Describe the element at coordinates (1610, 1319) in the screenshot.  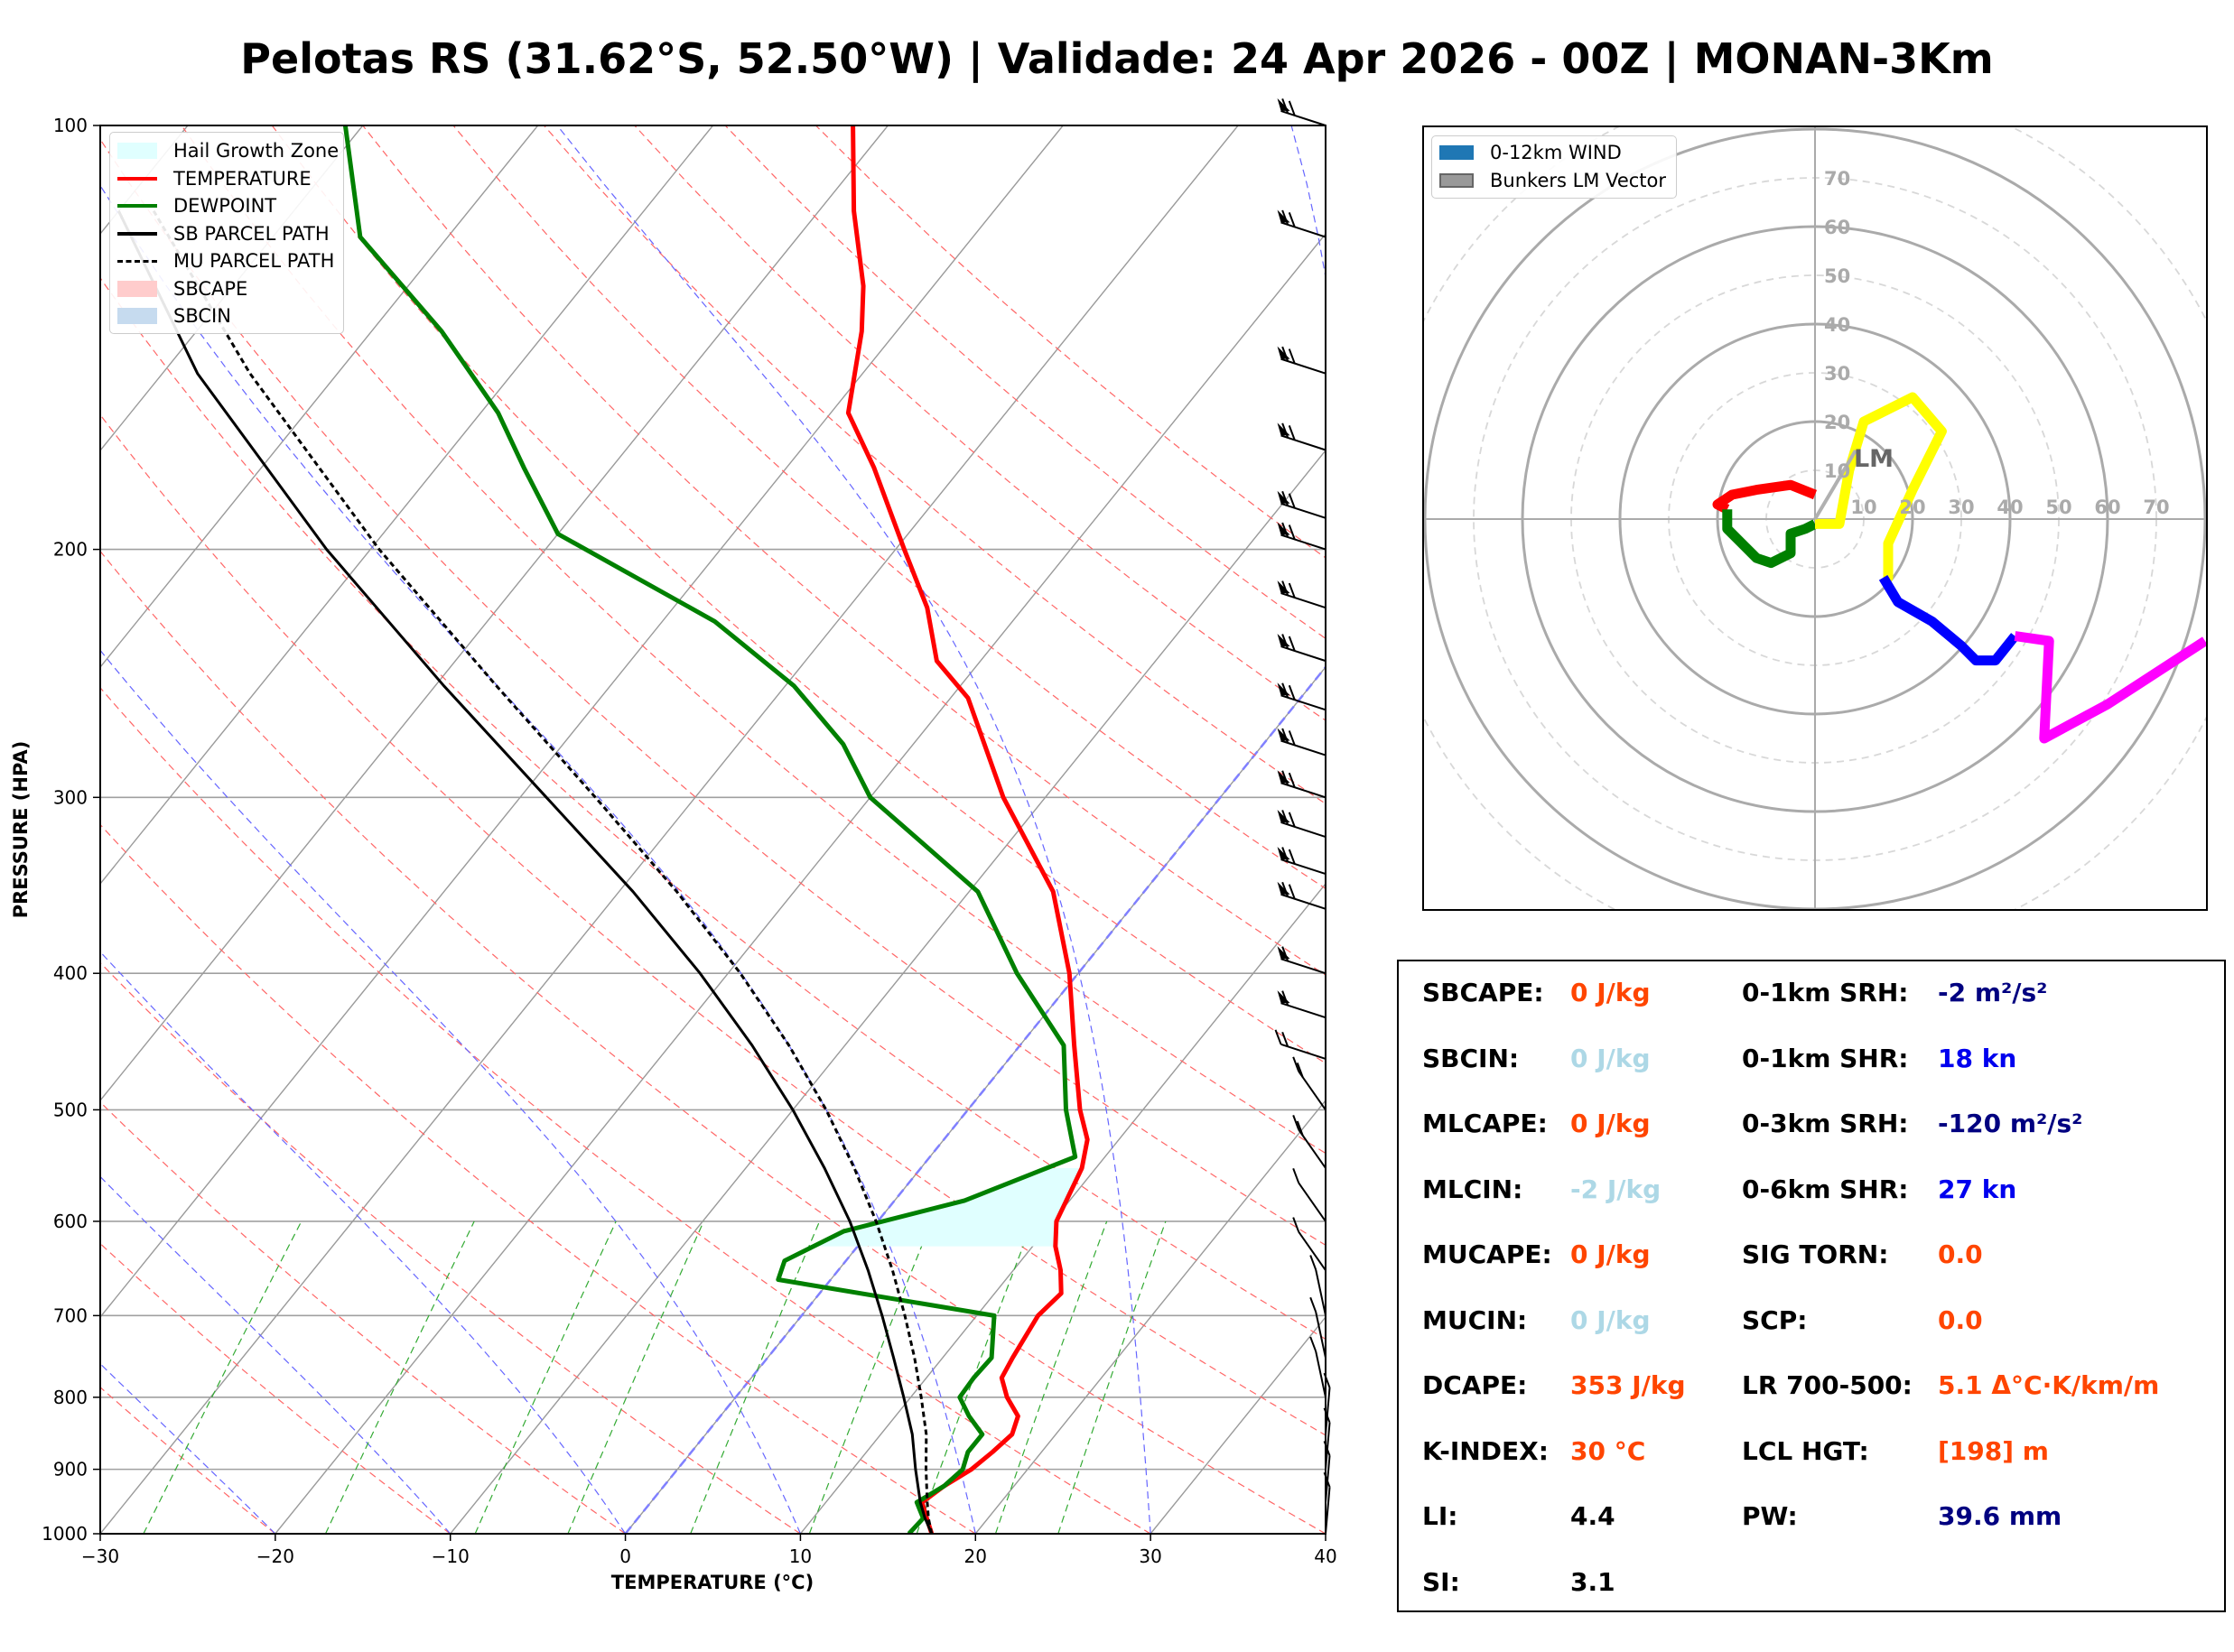
I see `index-value: 0 J/kg` at that location.